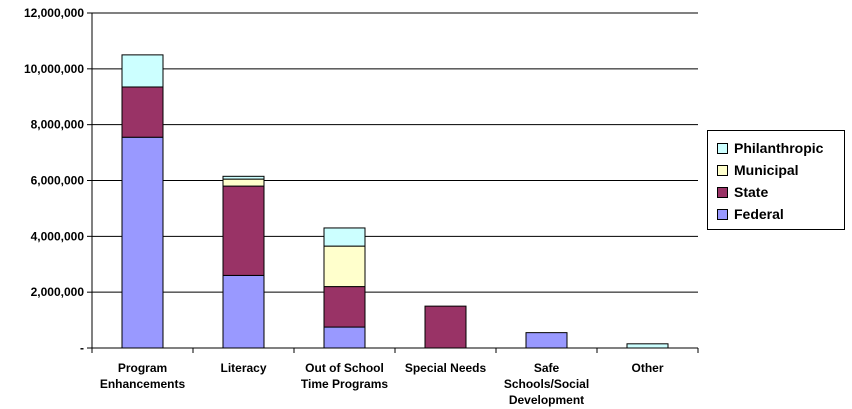 This screenshot has width=852, height=409. What do you see at coordinates (344, 384) in the screenshot?
I see `x-tick-label: Time Programs` at bounding box center [344, 384].